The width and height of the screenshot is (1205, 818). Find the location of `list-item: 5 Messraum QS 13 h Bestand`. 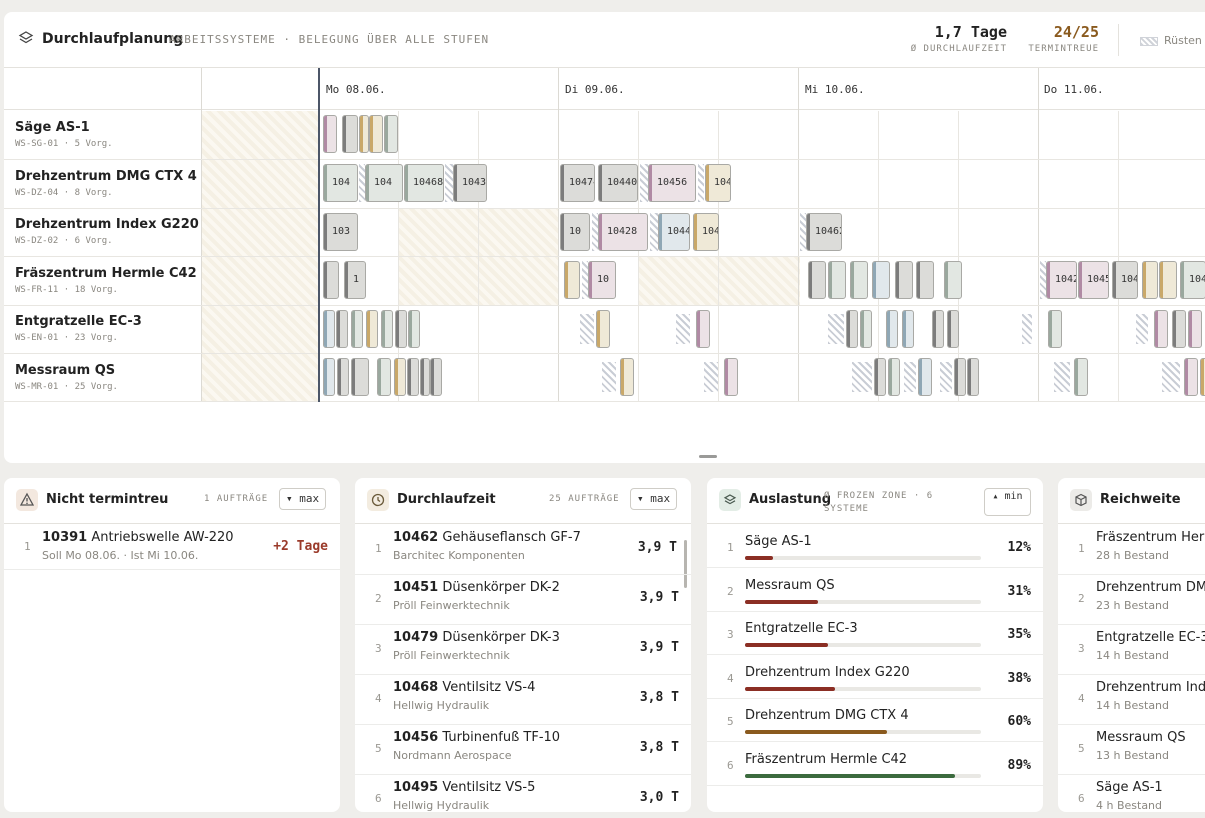

list-item: 5 Messraum QS 13 h Bestand is located at coordinates (1131, 750).